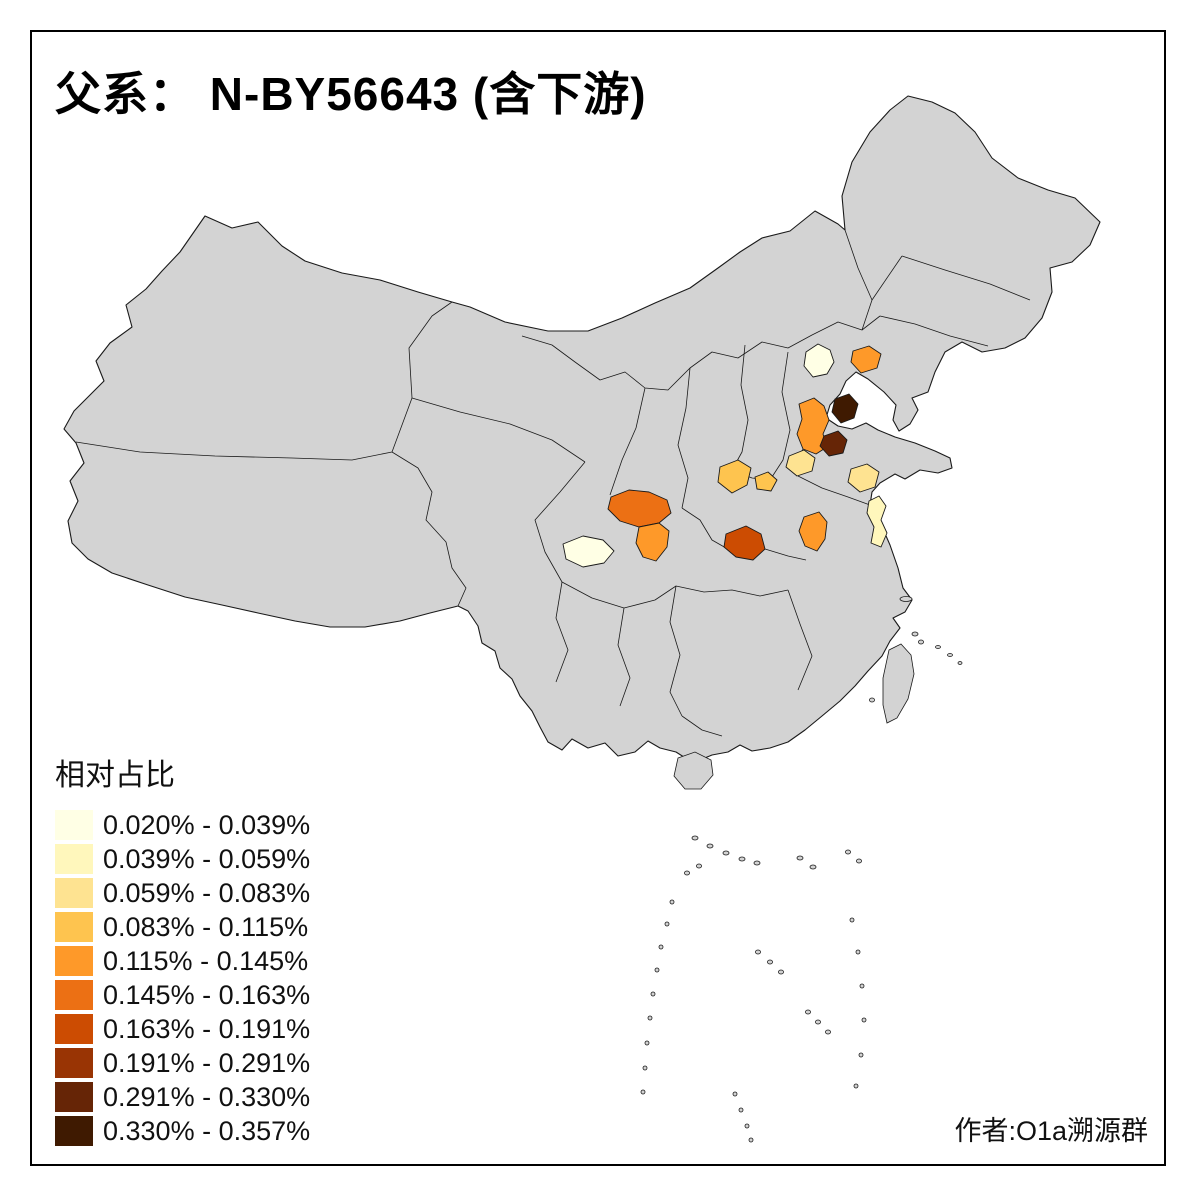  What do you see at coordinates (207, 1130) in the screenshot?
I see `legend-label: 0.330% - 0.357%` at bounding box center [207, 1130].